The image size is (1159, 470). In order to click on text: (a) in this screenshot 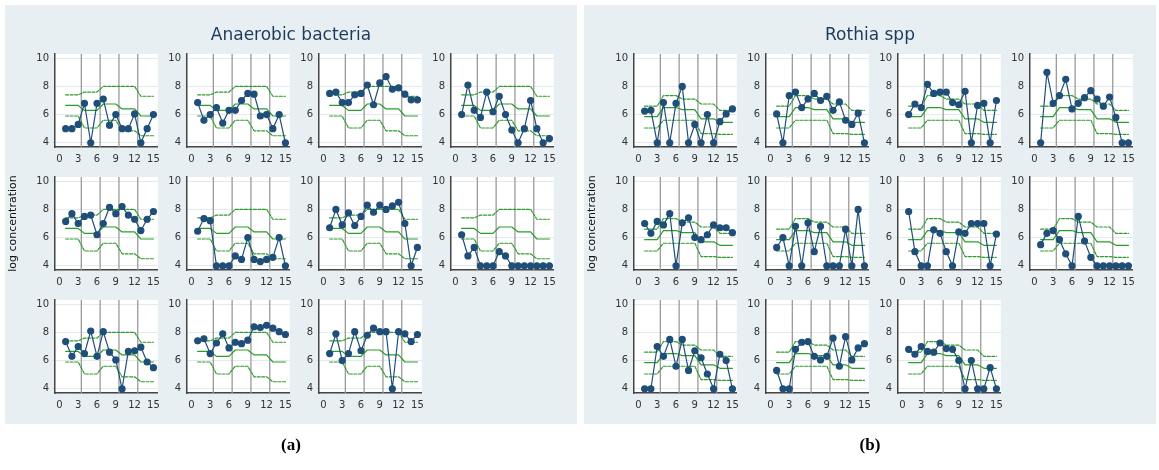, I will do `click(291, 445)`.